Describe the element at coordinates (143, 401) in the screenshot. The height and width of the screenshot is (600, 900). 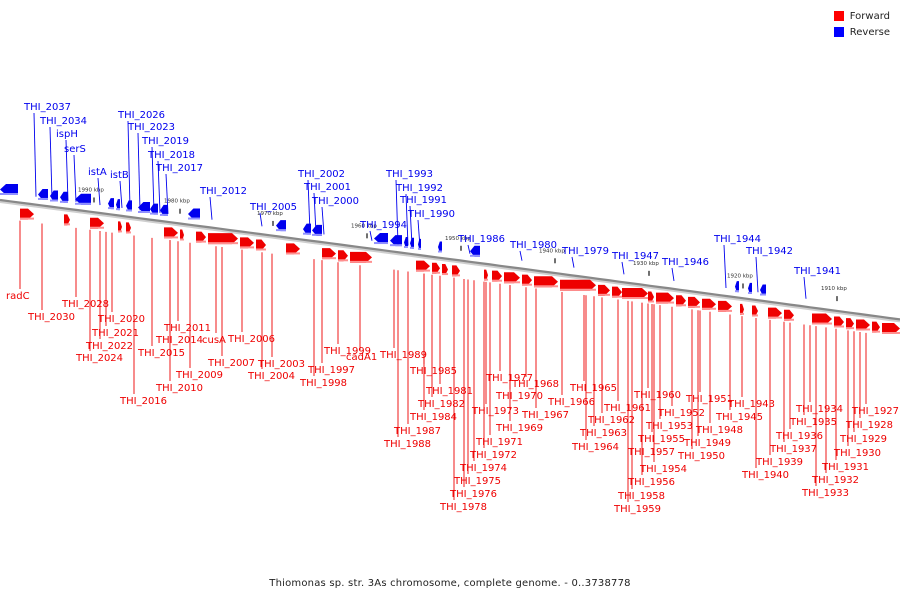
I see `gene-label: THI_2016` at that location.